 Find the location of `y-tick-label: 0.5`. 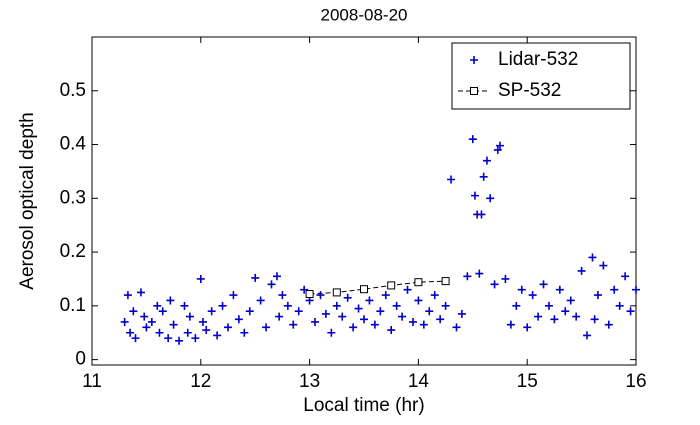

y-tick-label: 0.5 is located at coordinates (73, 90).